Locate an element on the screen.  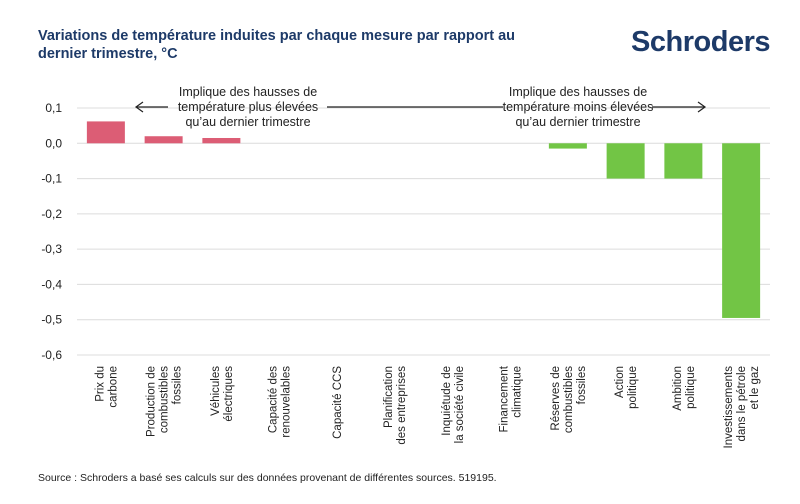
x-category-label: Inquiétude de is located at coordinates (447, 401).